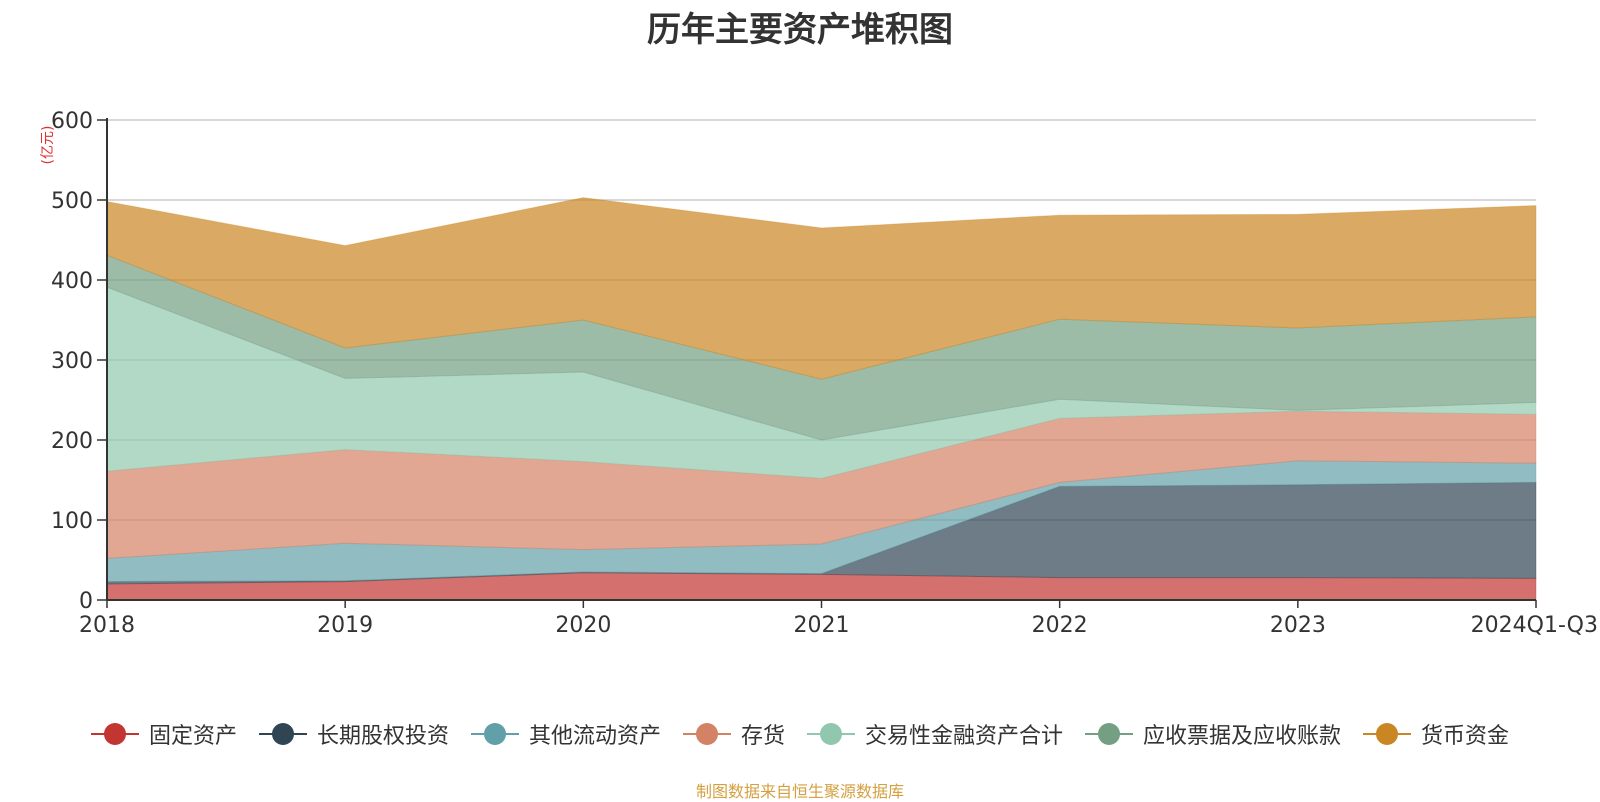 This screenshot has height=802, width=1600. I want to click on x-tick-label: 2022, so click(1060, 625).